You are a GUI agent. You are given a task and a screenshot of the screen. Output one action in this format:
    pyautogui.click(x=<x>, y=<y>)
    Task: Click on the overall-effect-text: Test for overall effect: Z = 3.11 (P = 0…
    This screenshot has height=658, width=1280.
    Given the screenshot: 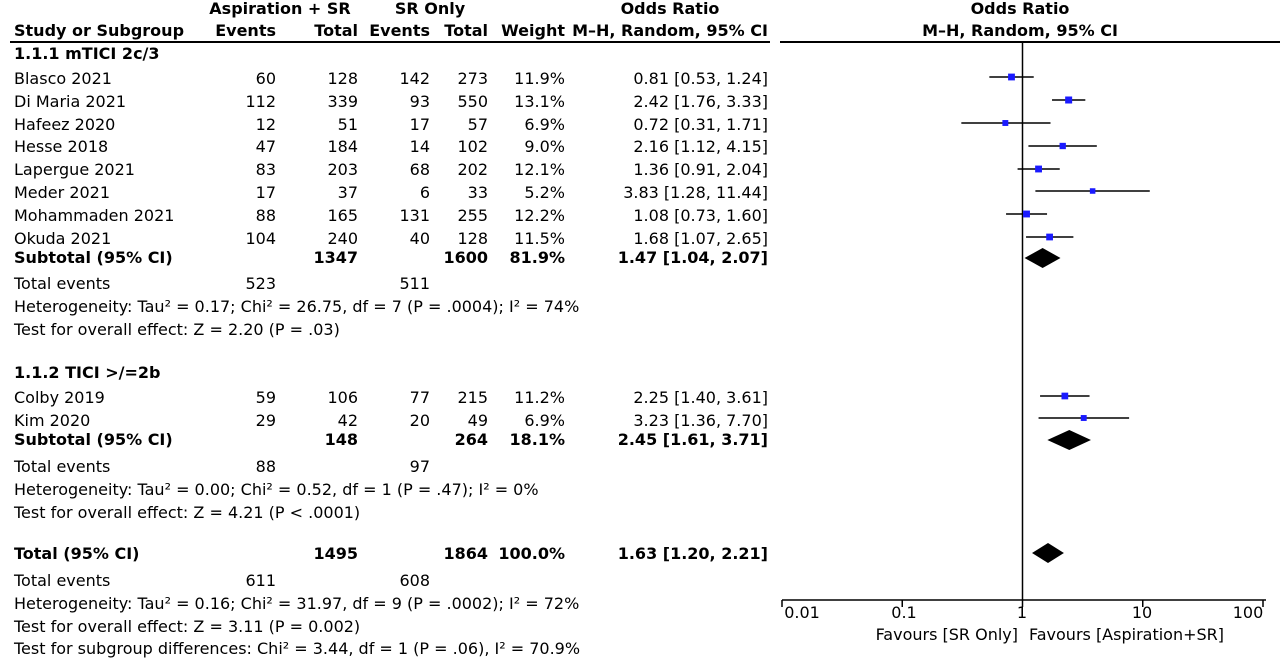 What is the action you would take?
    pyautogui.click(x=187, y=626)
    